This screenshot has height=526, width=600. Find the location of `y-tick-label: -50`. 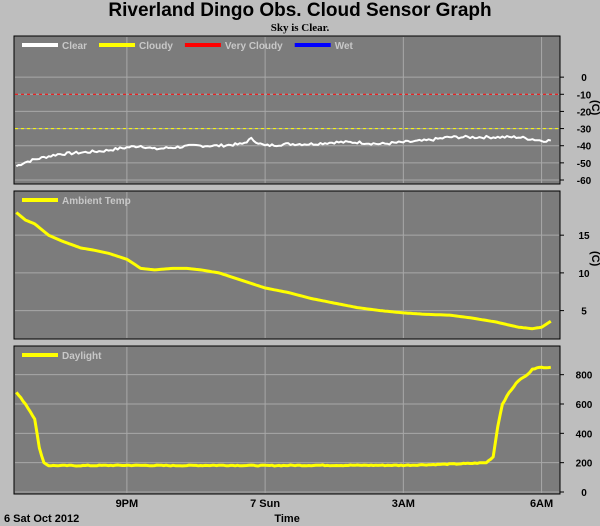

y-tick-label: -50 is located at coordinates (584, 164).